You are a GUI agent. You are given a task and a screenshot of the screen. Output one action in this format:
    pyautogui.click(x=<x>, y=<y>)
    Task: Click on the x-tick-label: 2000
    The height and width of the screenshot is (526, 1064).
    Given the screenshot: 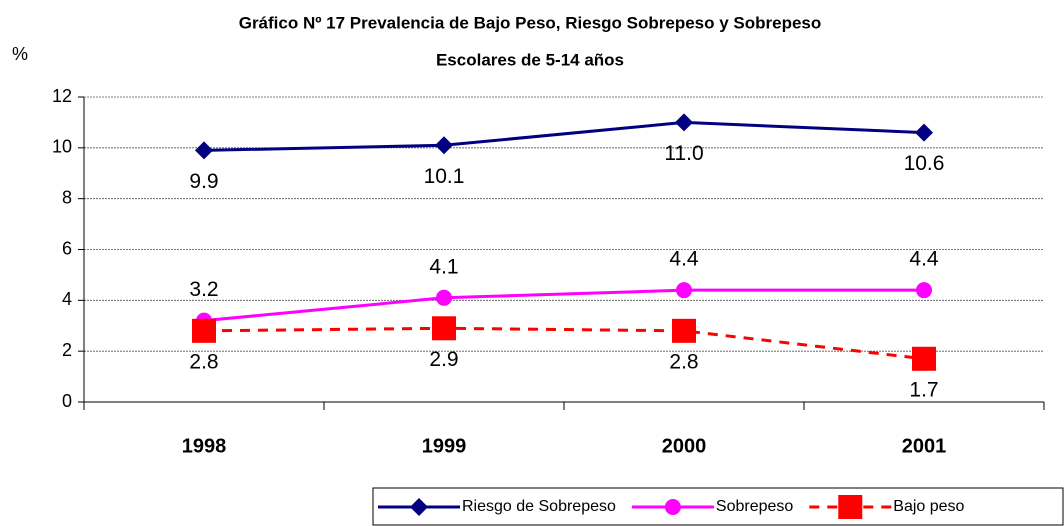 What is the action you would take?
    pyautogui.click(x=684, y=446)
    